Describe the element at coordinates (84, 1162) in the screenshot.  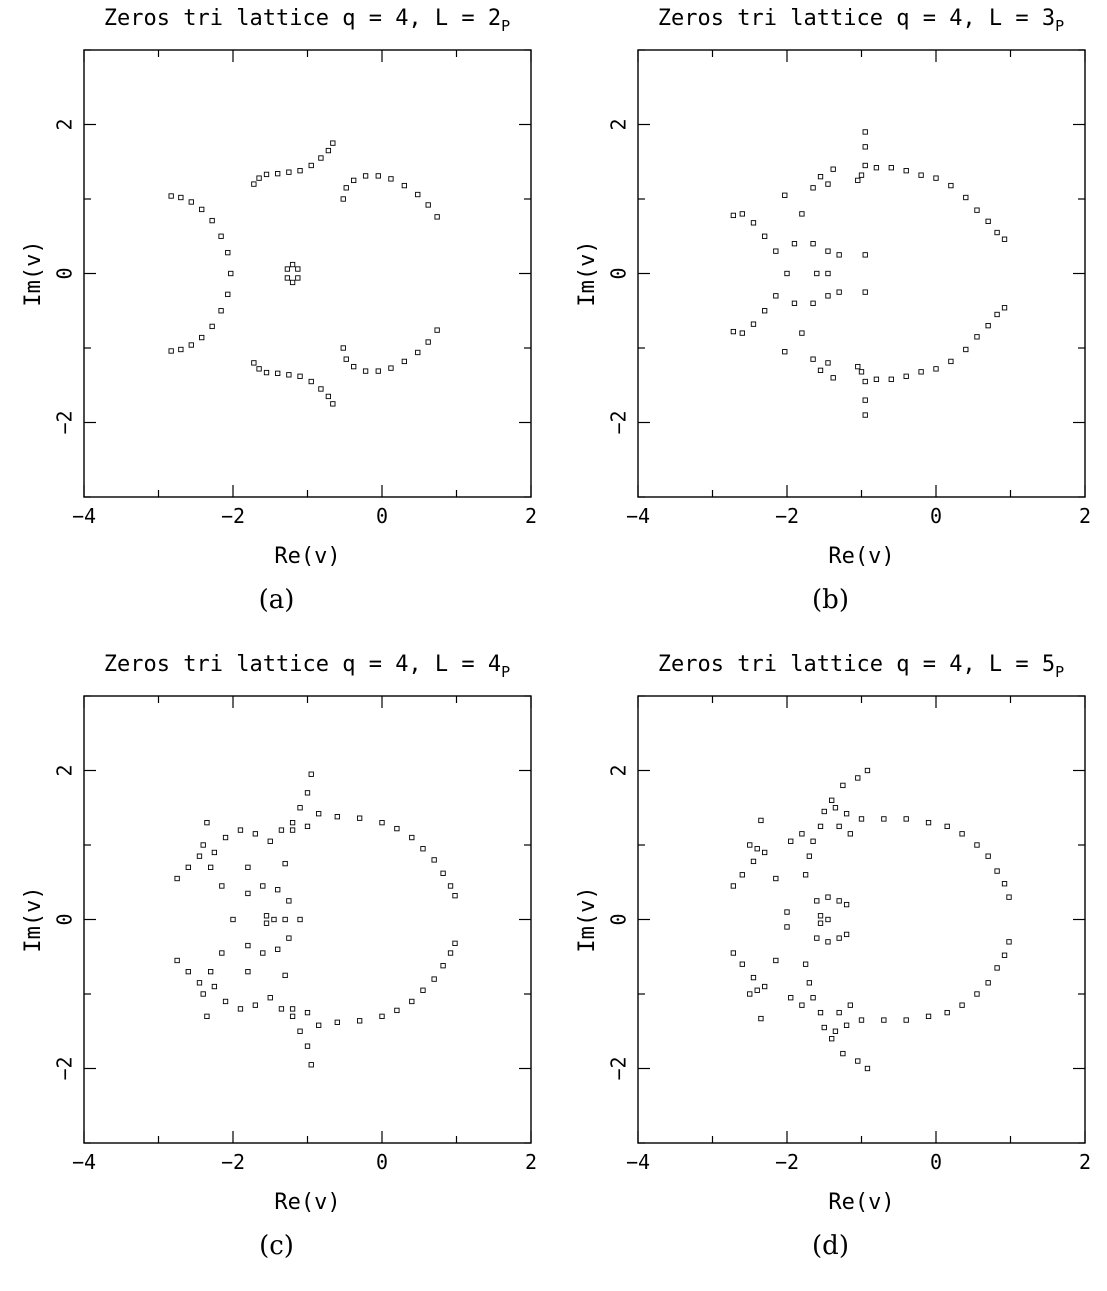
I see `x-tick-label: −4` at that location.